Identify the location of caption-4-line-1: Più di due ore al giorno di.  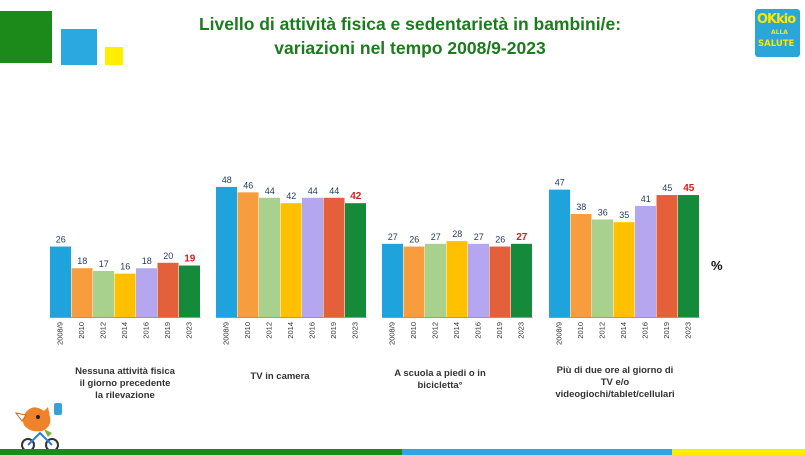
(615, 370).